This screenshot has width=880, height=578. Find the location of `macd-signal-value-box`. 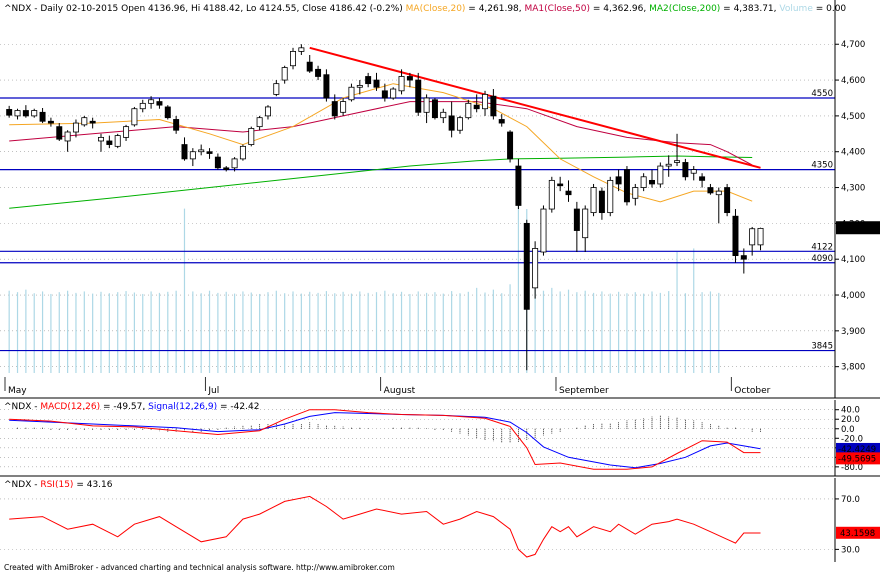

macd-signal-value-box is located at coordinates (858, 448).